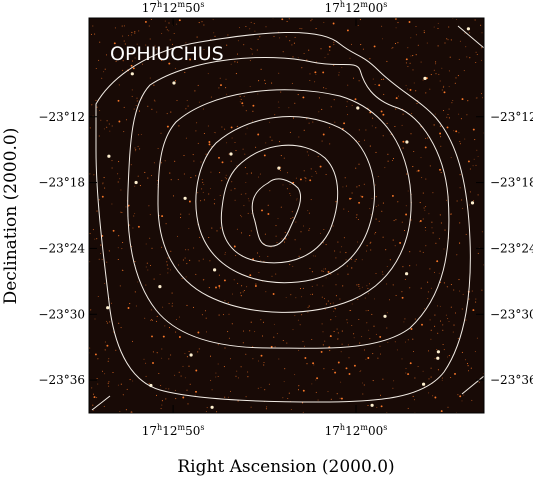  What do you see at coordinates (511, 314) in the screenshot?
I see `y-tick-label-right-3: −23°30` at bounding box center [511, 314].